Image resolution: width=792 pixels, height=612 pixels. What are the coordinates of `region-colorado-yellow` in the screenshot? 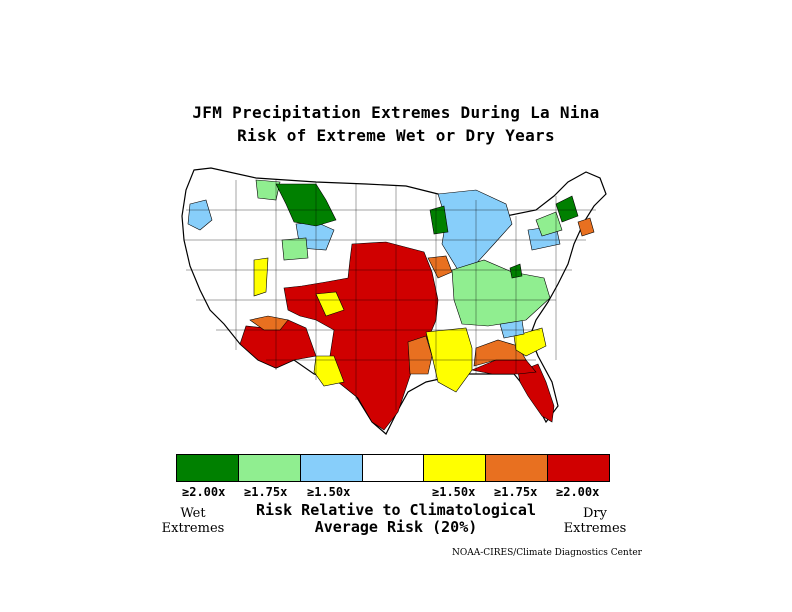 It's located at (330, 304).